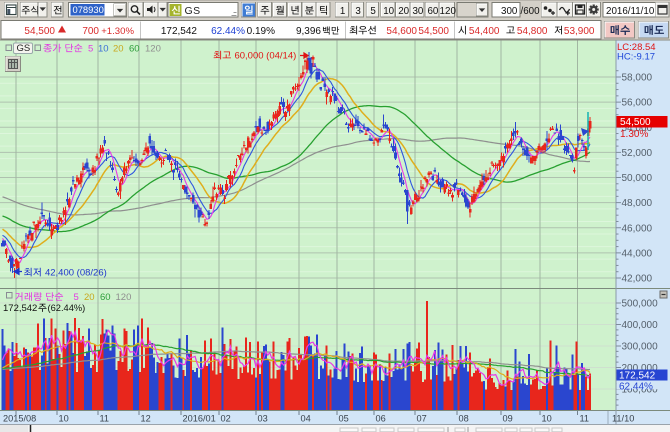  Describe the element at coordinates (90, 31) in the screenshot. I see `svg-text: 700` at that location.